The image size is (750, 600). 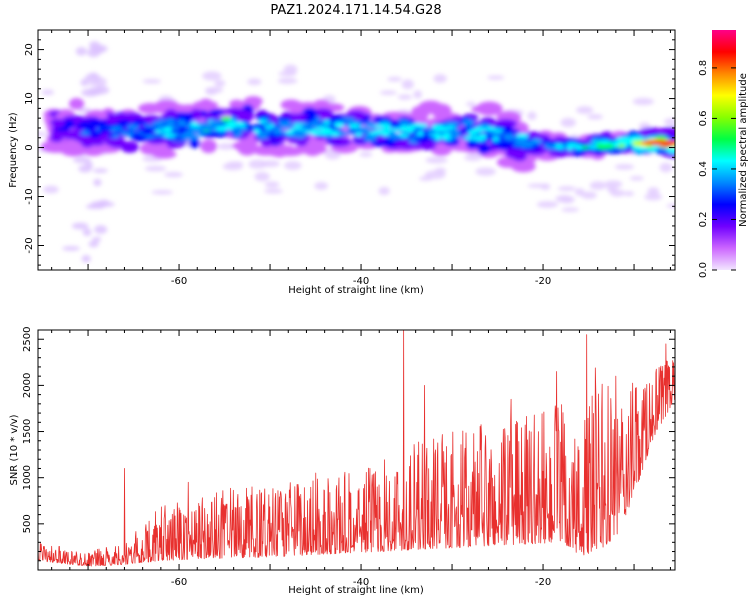 I want to click on spectrogram-peak, so click(x=656, y=143).